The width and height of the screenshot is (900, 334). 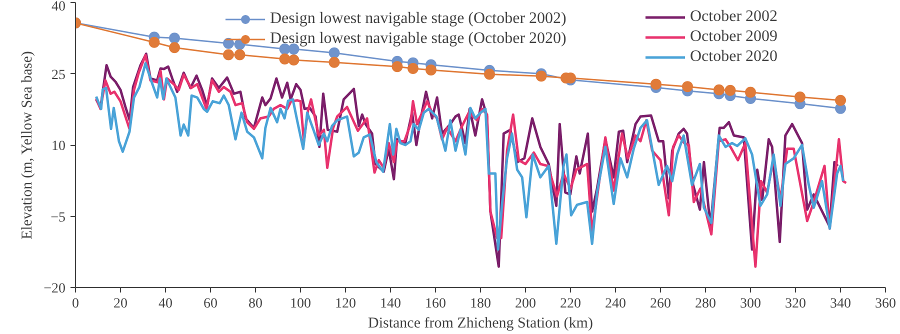 I want to click on legend-label: Design lowest navigable stage (October 2020), so click(x=418, y=39).